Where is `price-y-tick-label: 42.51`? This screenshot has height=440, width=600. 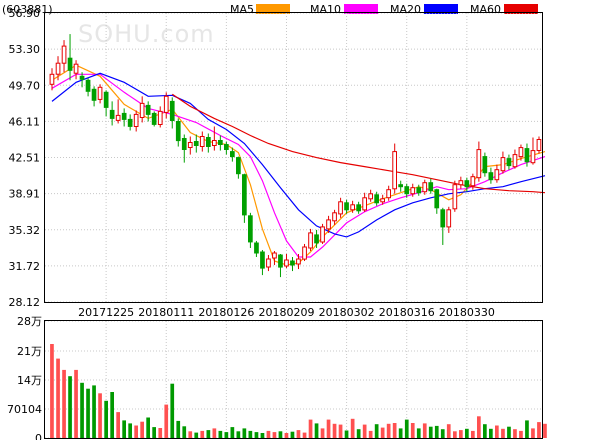
price-y-tick-label: 42.51 is located at coordinates (25, 158).